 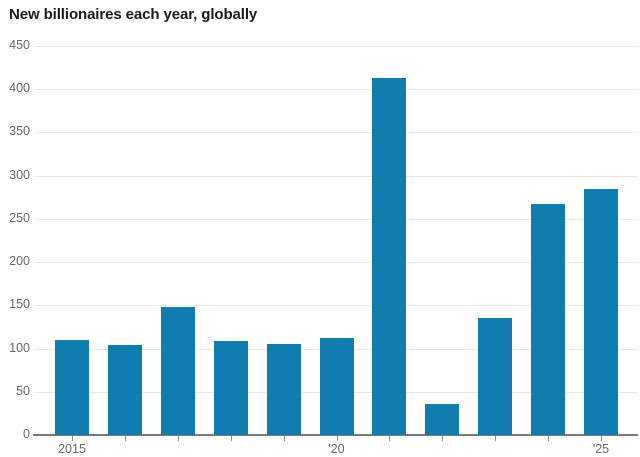 What do you see at coordinates (125, 438) in the screenshot?
I see `x-tick-2016` at bounding box center [125, 438].